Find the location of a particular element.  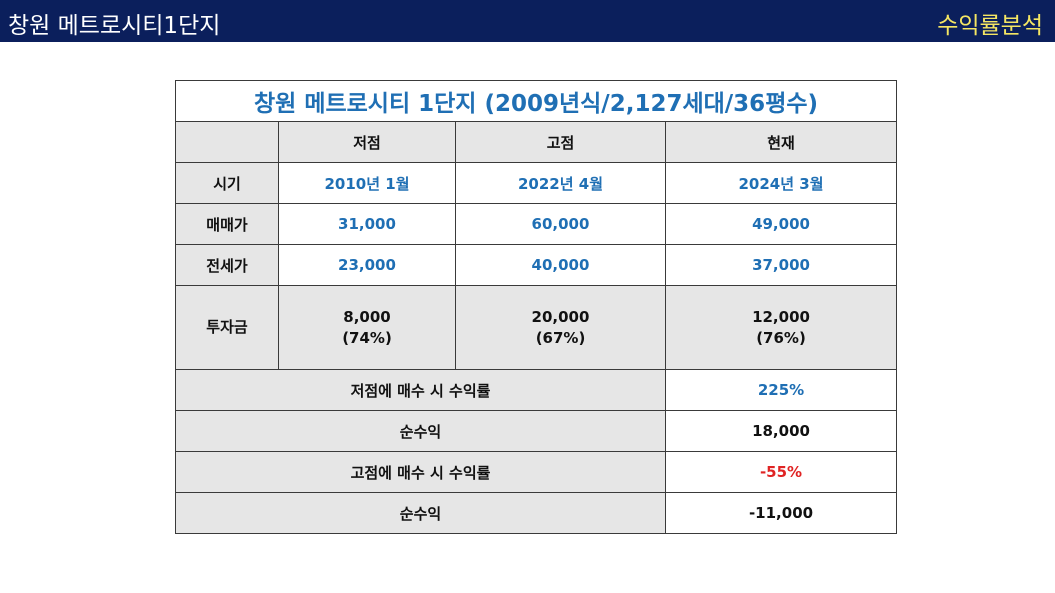

table-row: 전세가 23,000 40,000 37,000 is located at coordinates (536, 265).